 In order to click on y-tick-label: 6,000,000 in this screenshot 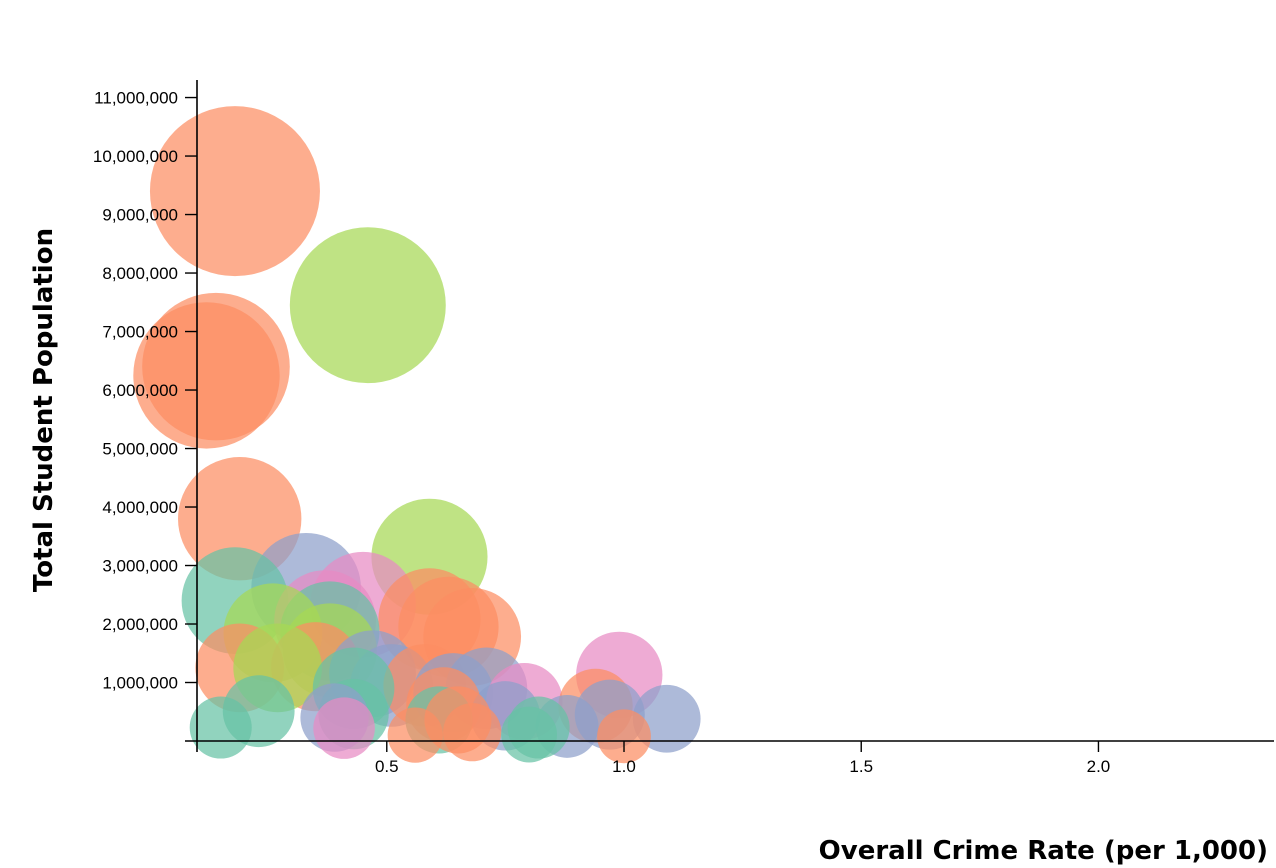, I will do `click(140, 390)`.